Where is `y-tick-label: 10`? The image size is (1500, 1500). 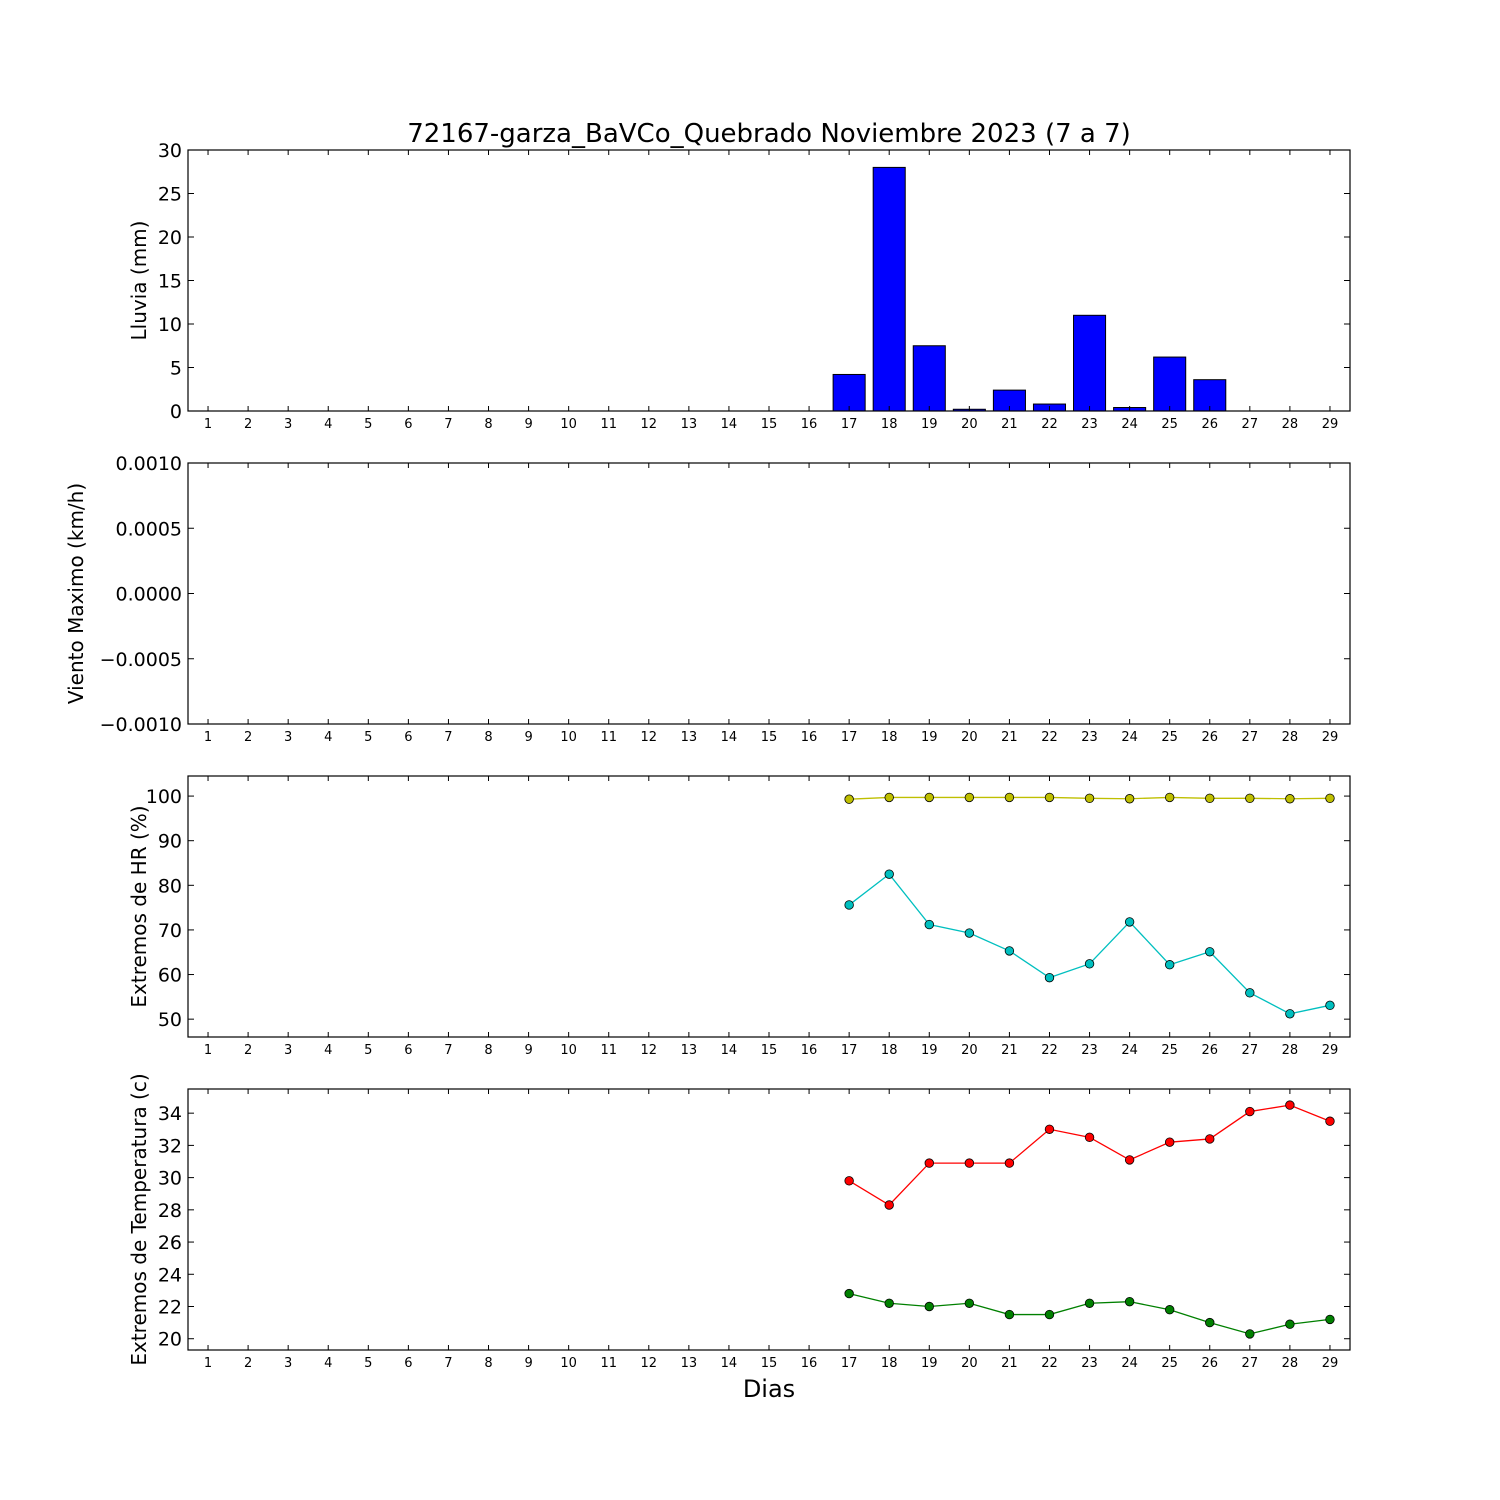
y-tick-label: 10 is located at coordinates (170, 325).